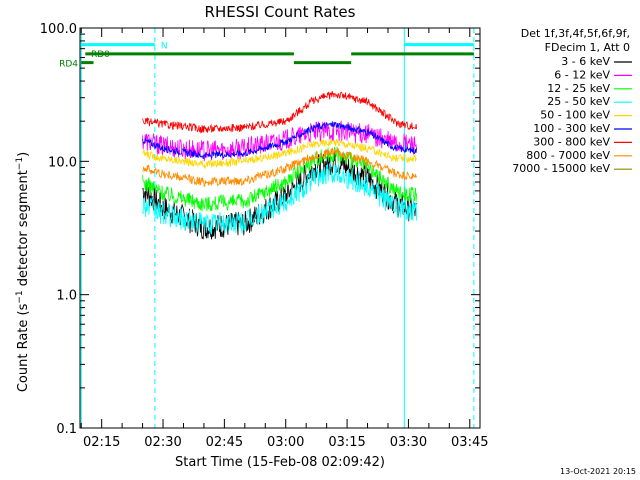  Describe the element at coordinates (58, 29) in the screenshot. I see `y-tick-label: 100.0` at that location.